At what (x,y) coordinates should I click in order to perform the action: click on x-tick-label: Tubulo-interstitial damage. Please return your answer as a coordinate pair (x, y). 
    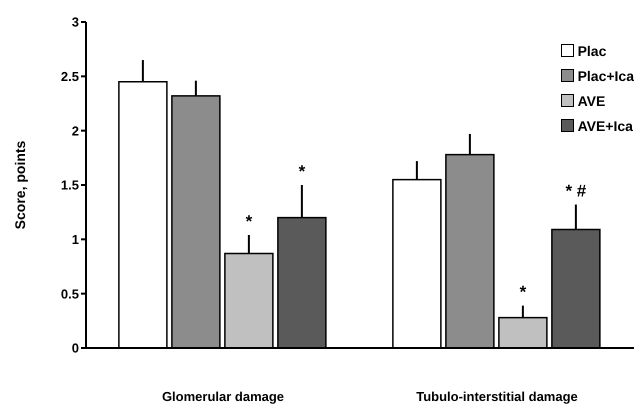
    Looking at the image, I should click on (497, 396).